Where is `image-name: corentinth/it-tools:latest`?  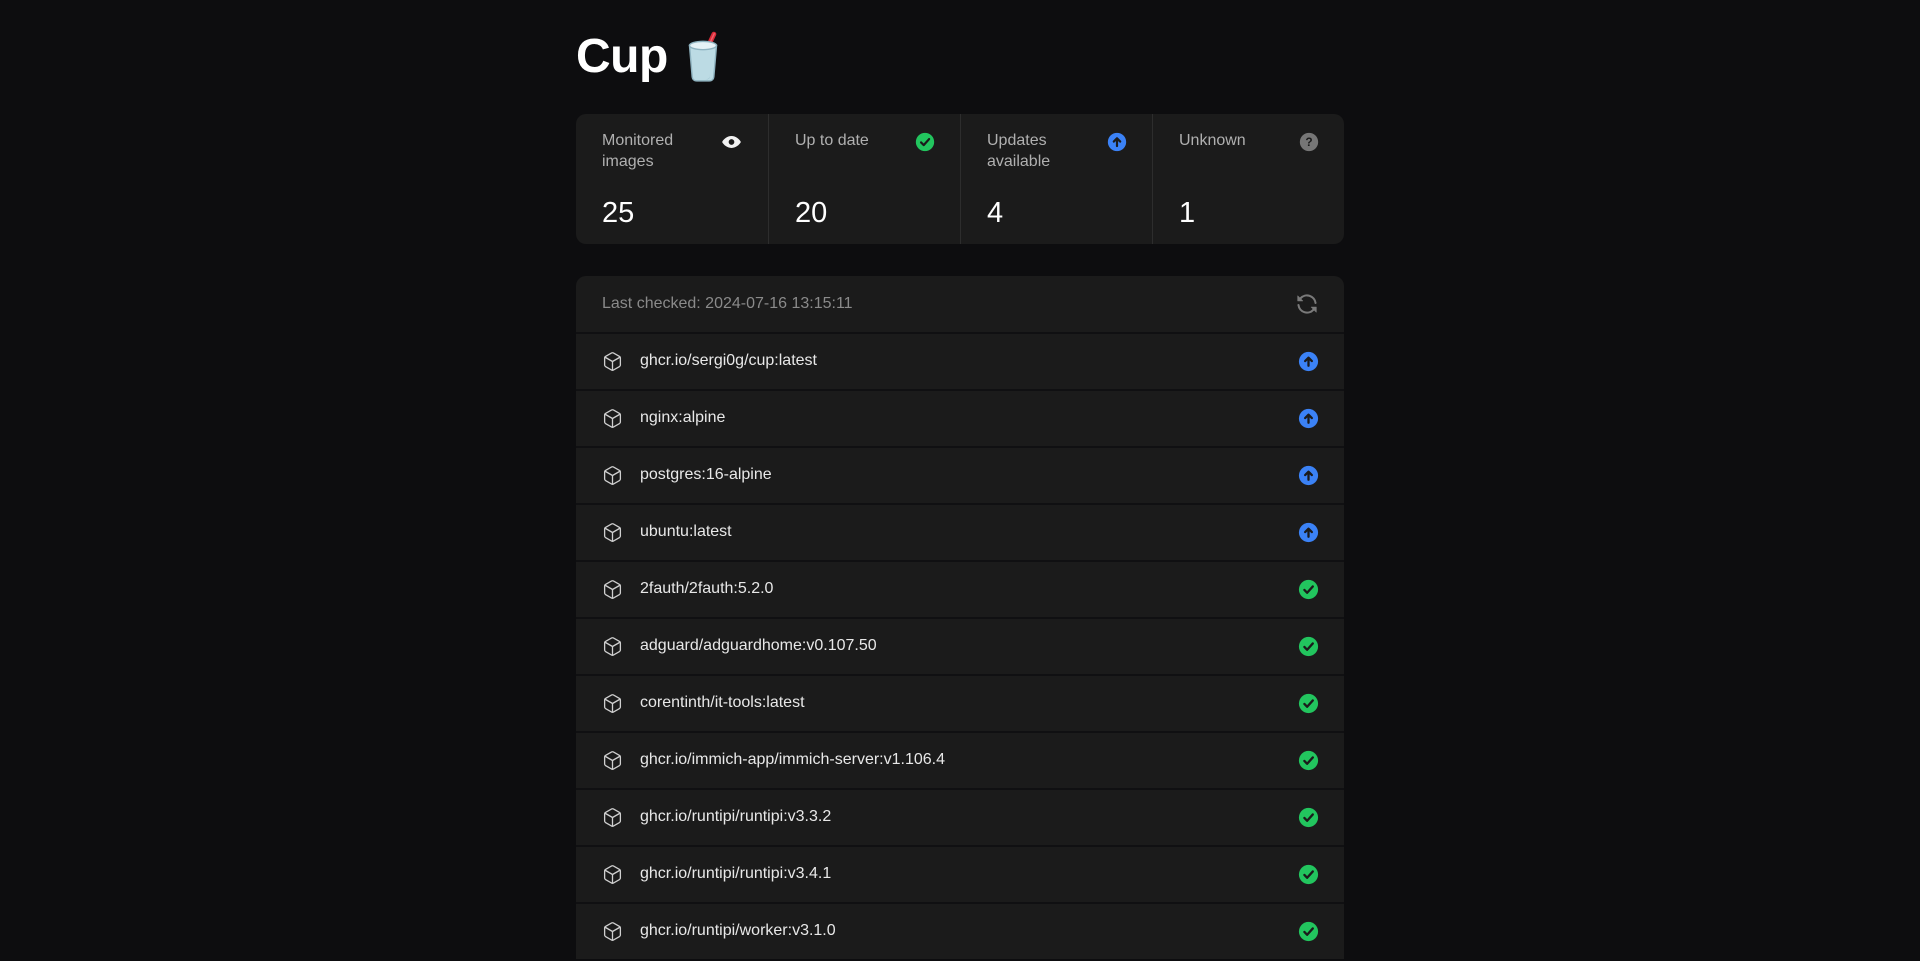
image-name: corentinth/it-tools:latest is located at coordinates (722, 703).